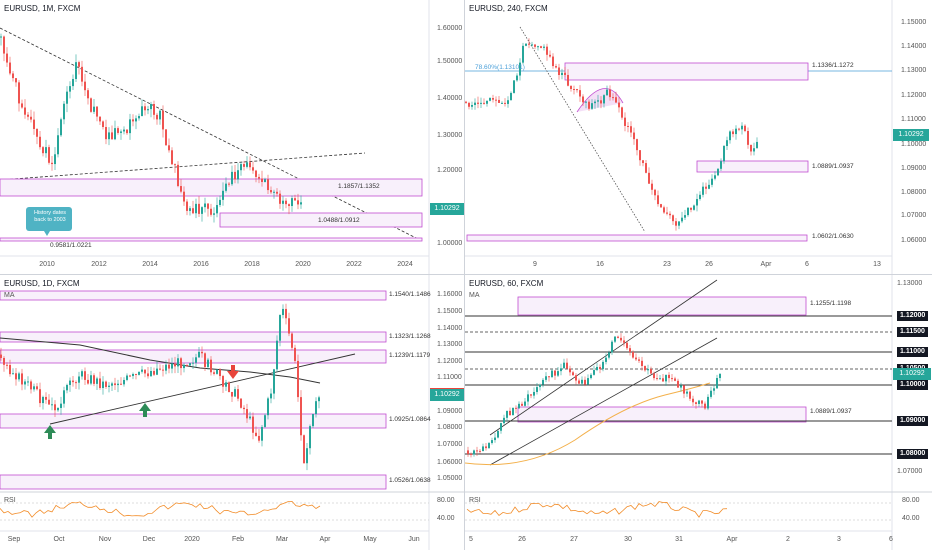 The width and height of the screenshot is (932, 550). What do you see at coordinates (913, 316) in the screenshot?
I see `price-tick: 1.12000` at bounding box center [913, 316].